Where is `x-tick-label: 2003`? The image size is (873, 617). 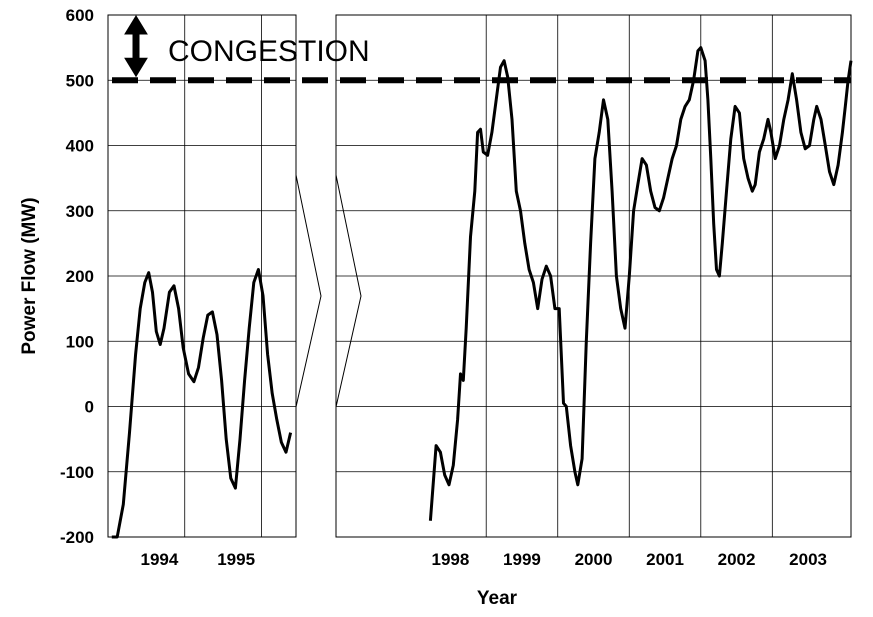 x-tick-label: 2003 is located at coordinates (808, 559).